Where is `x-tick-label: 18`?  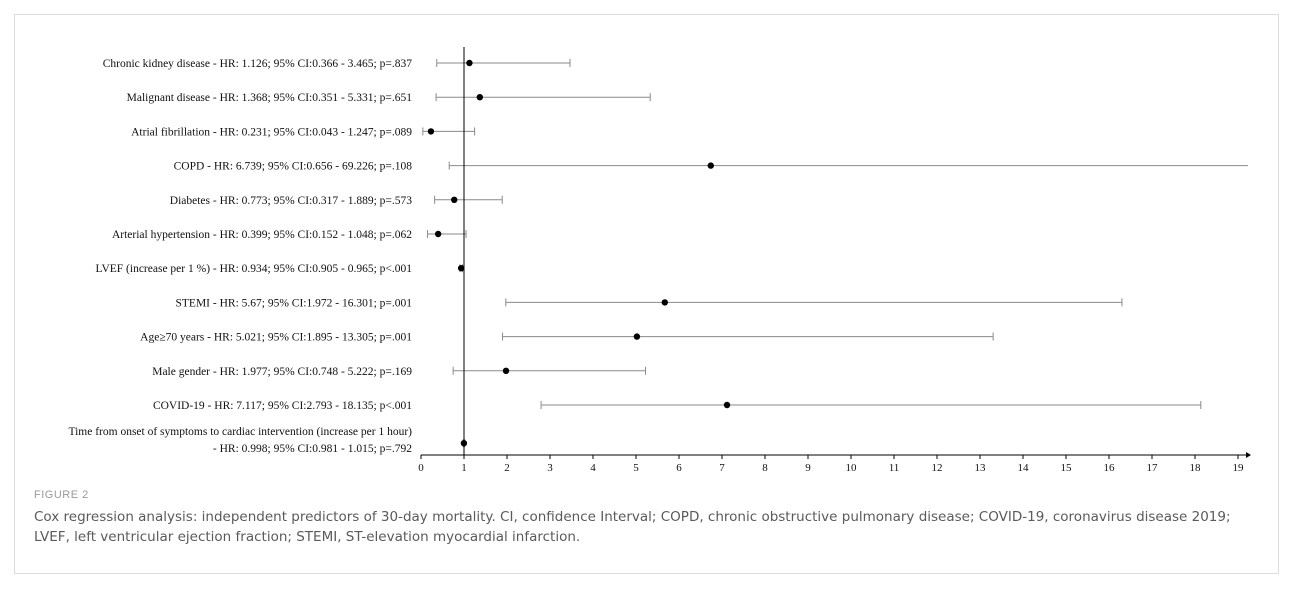 x-tick-label: 18 is located at coordinates (1196, 468).